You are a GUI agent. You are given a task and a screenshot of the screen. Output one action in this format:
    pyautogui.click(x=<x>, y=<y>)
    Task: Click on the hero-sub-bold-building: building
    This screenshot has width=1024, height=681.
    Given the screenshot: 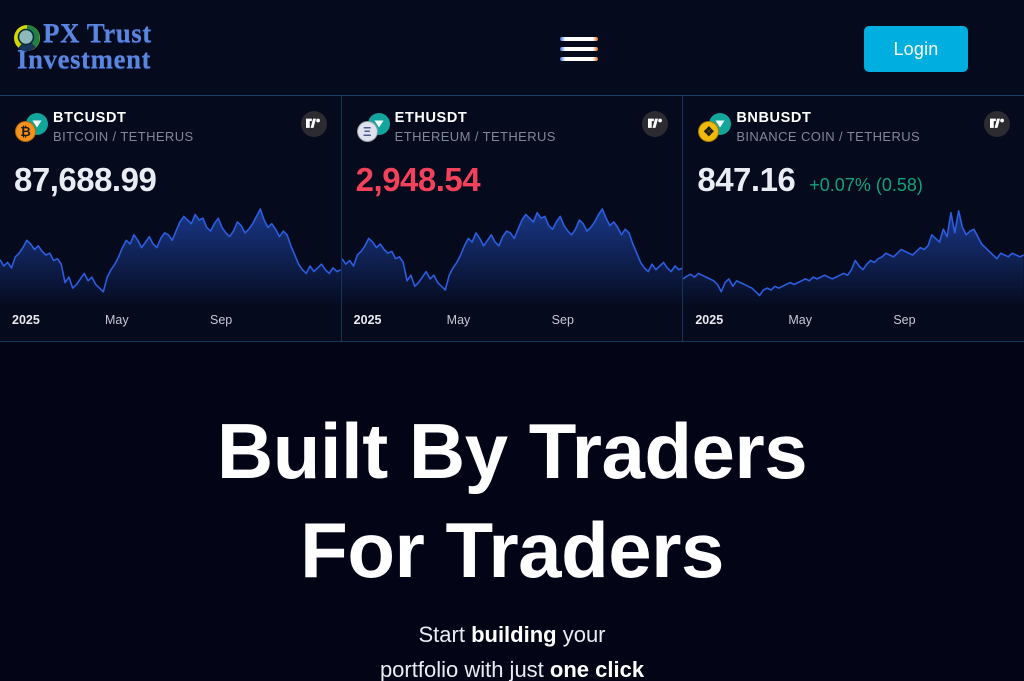 What is the action you would take?
    pyautogui.click(x=514, y=634)
    